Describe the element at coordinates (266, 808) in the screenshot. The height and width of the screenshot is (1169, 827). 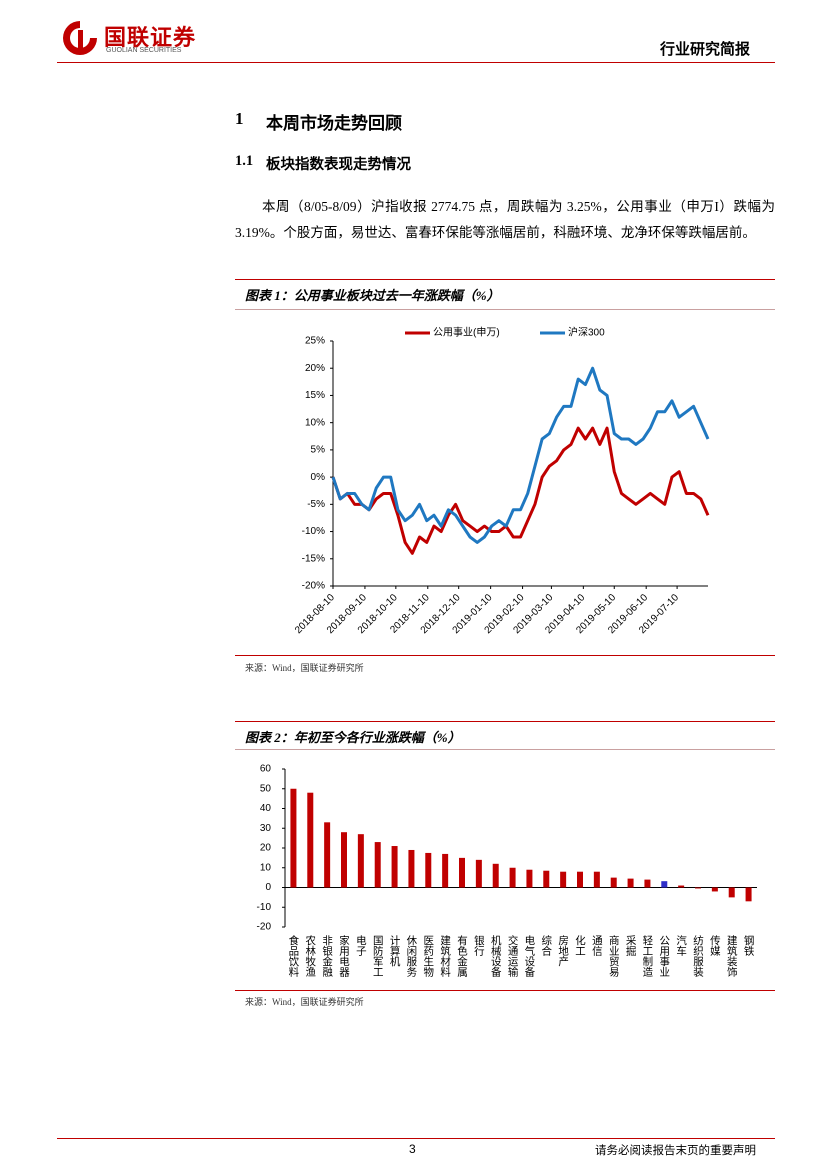
I see `y-tick-label: 40` at that location.